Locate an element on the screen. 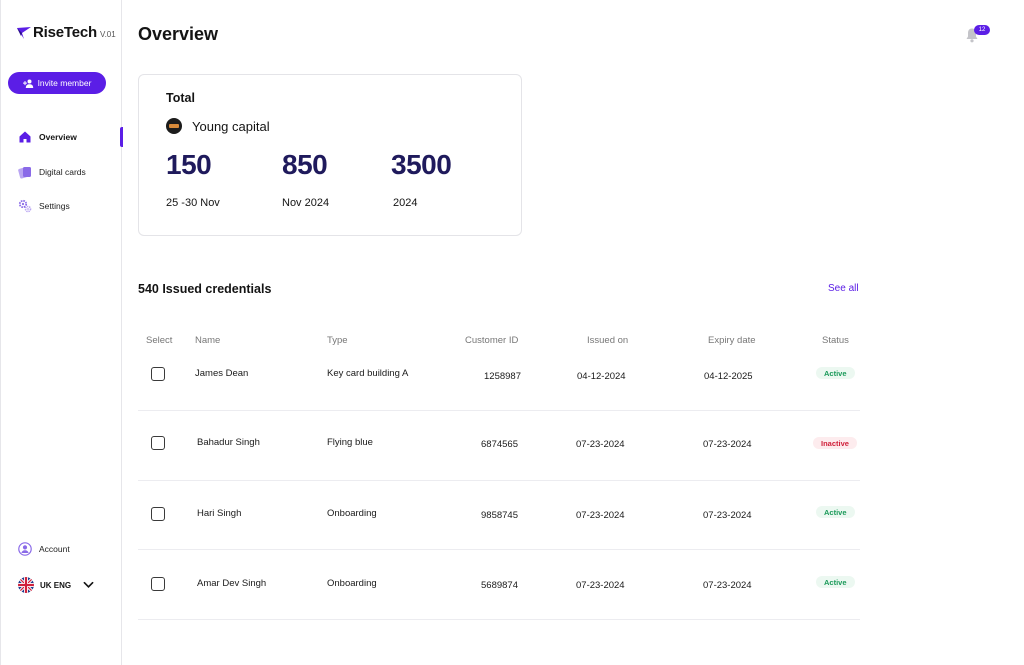 This screenshot has width=1024, height=665. app-version: V.01 is located at coordinates (107, 34).